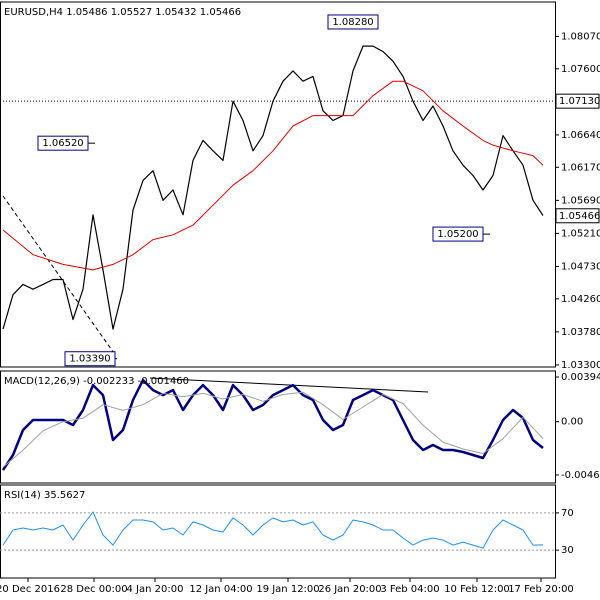 The image size is (600, 600). What do you see at coordinates (349, 589) in the screenshot?
I see `x-tick-label: 26 Jan 20:00` at bounding box center [349, 589].